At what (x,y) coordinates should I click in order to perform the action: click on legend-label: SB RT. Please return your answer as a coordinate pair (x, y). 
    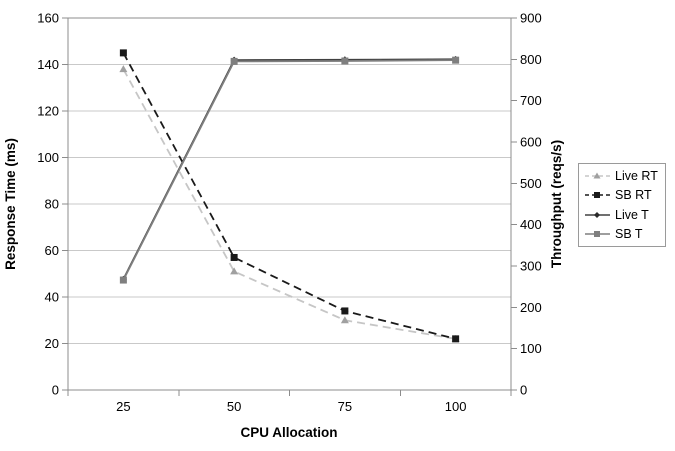
    Looking at the image, I should click on (633, 195).